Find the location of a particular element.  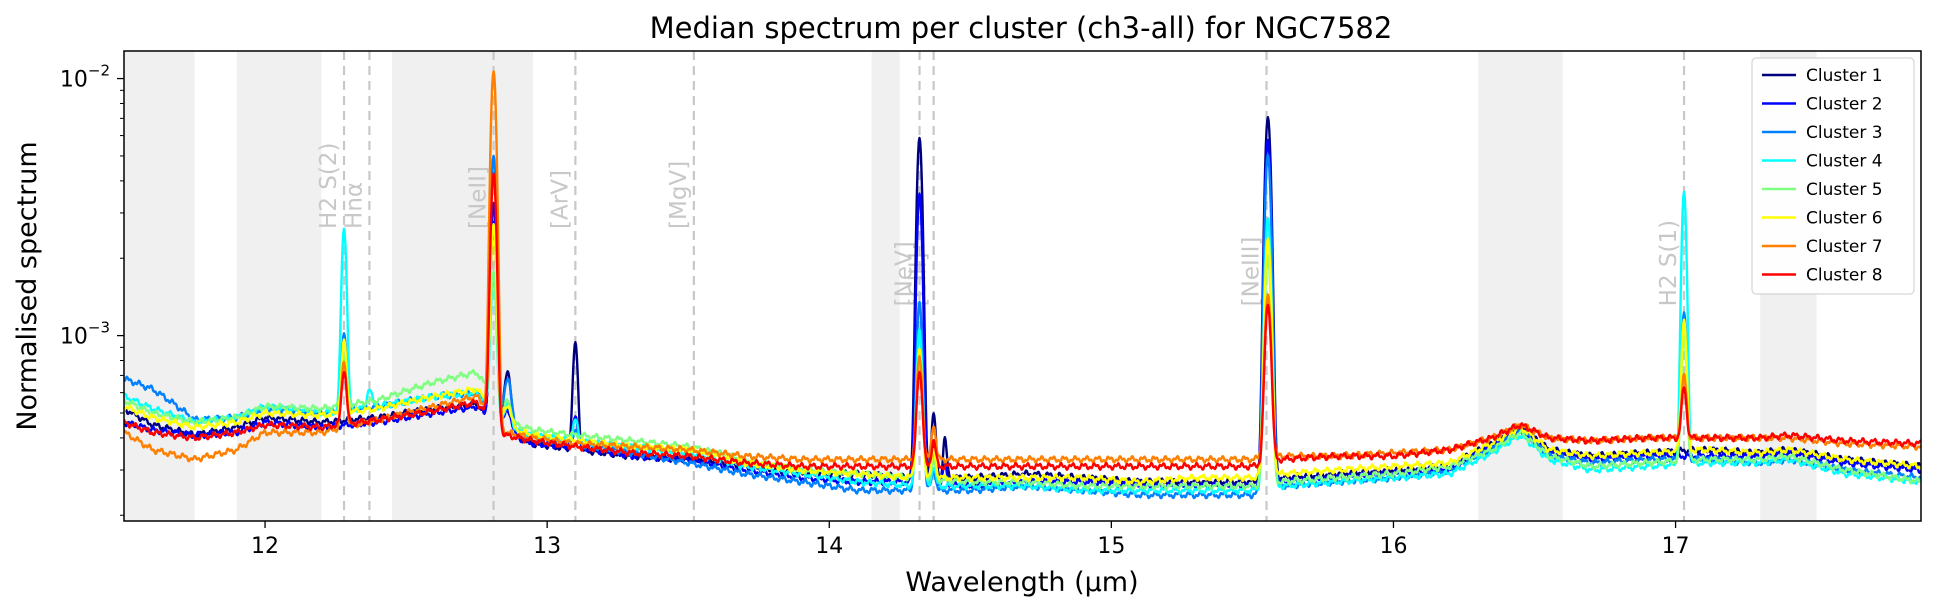

x-axis-title: Wavelength (μm) is located at coordinates (1021, 582).